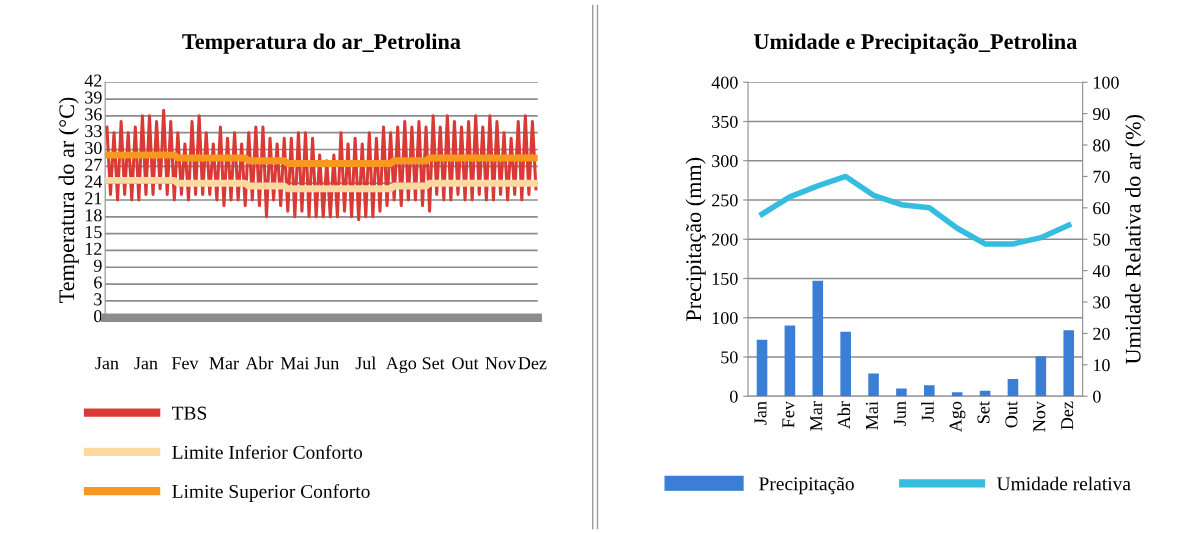  I want to click on y-tick-label: 250, so click(725, 200).